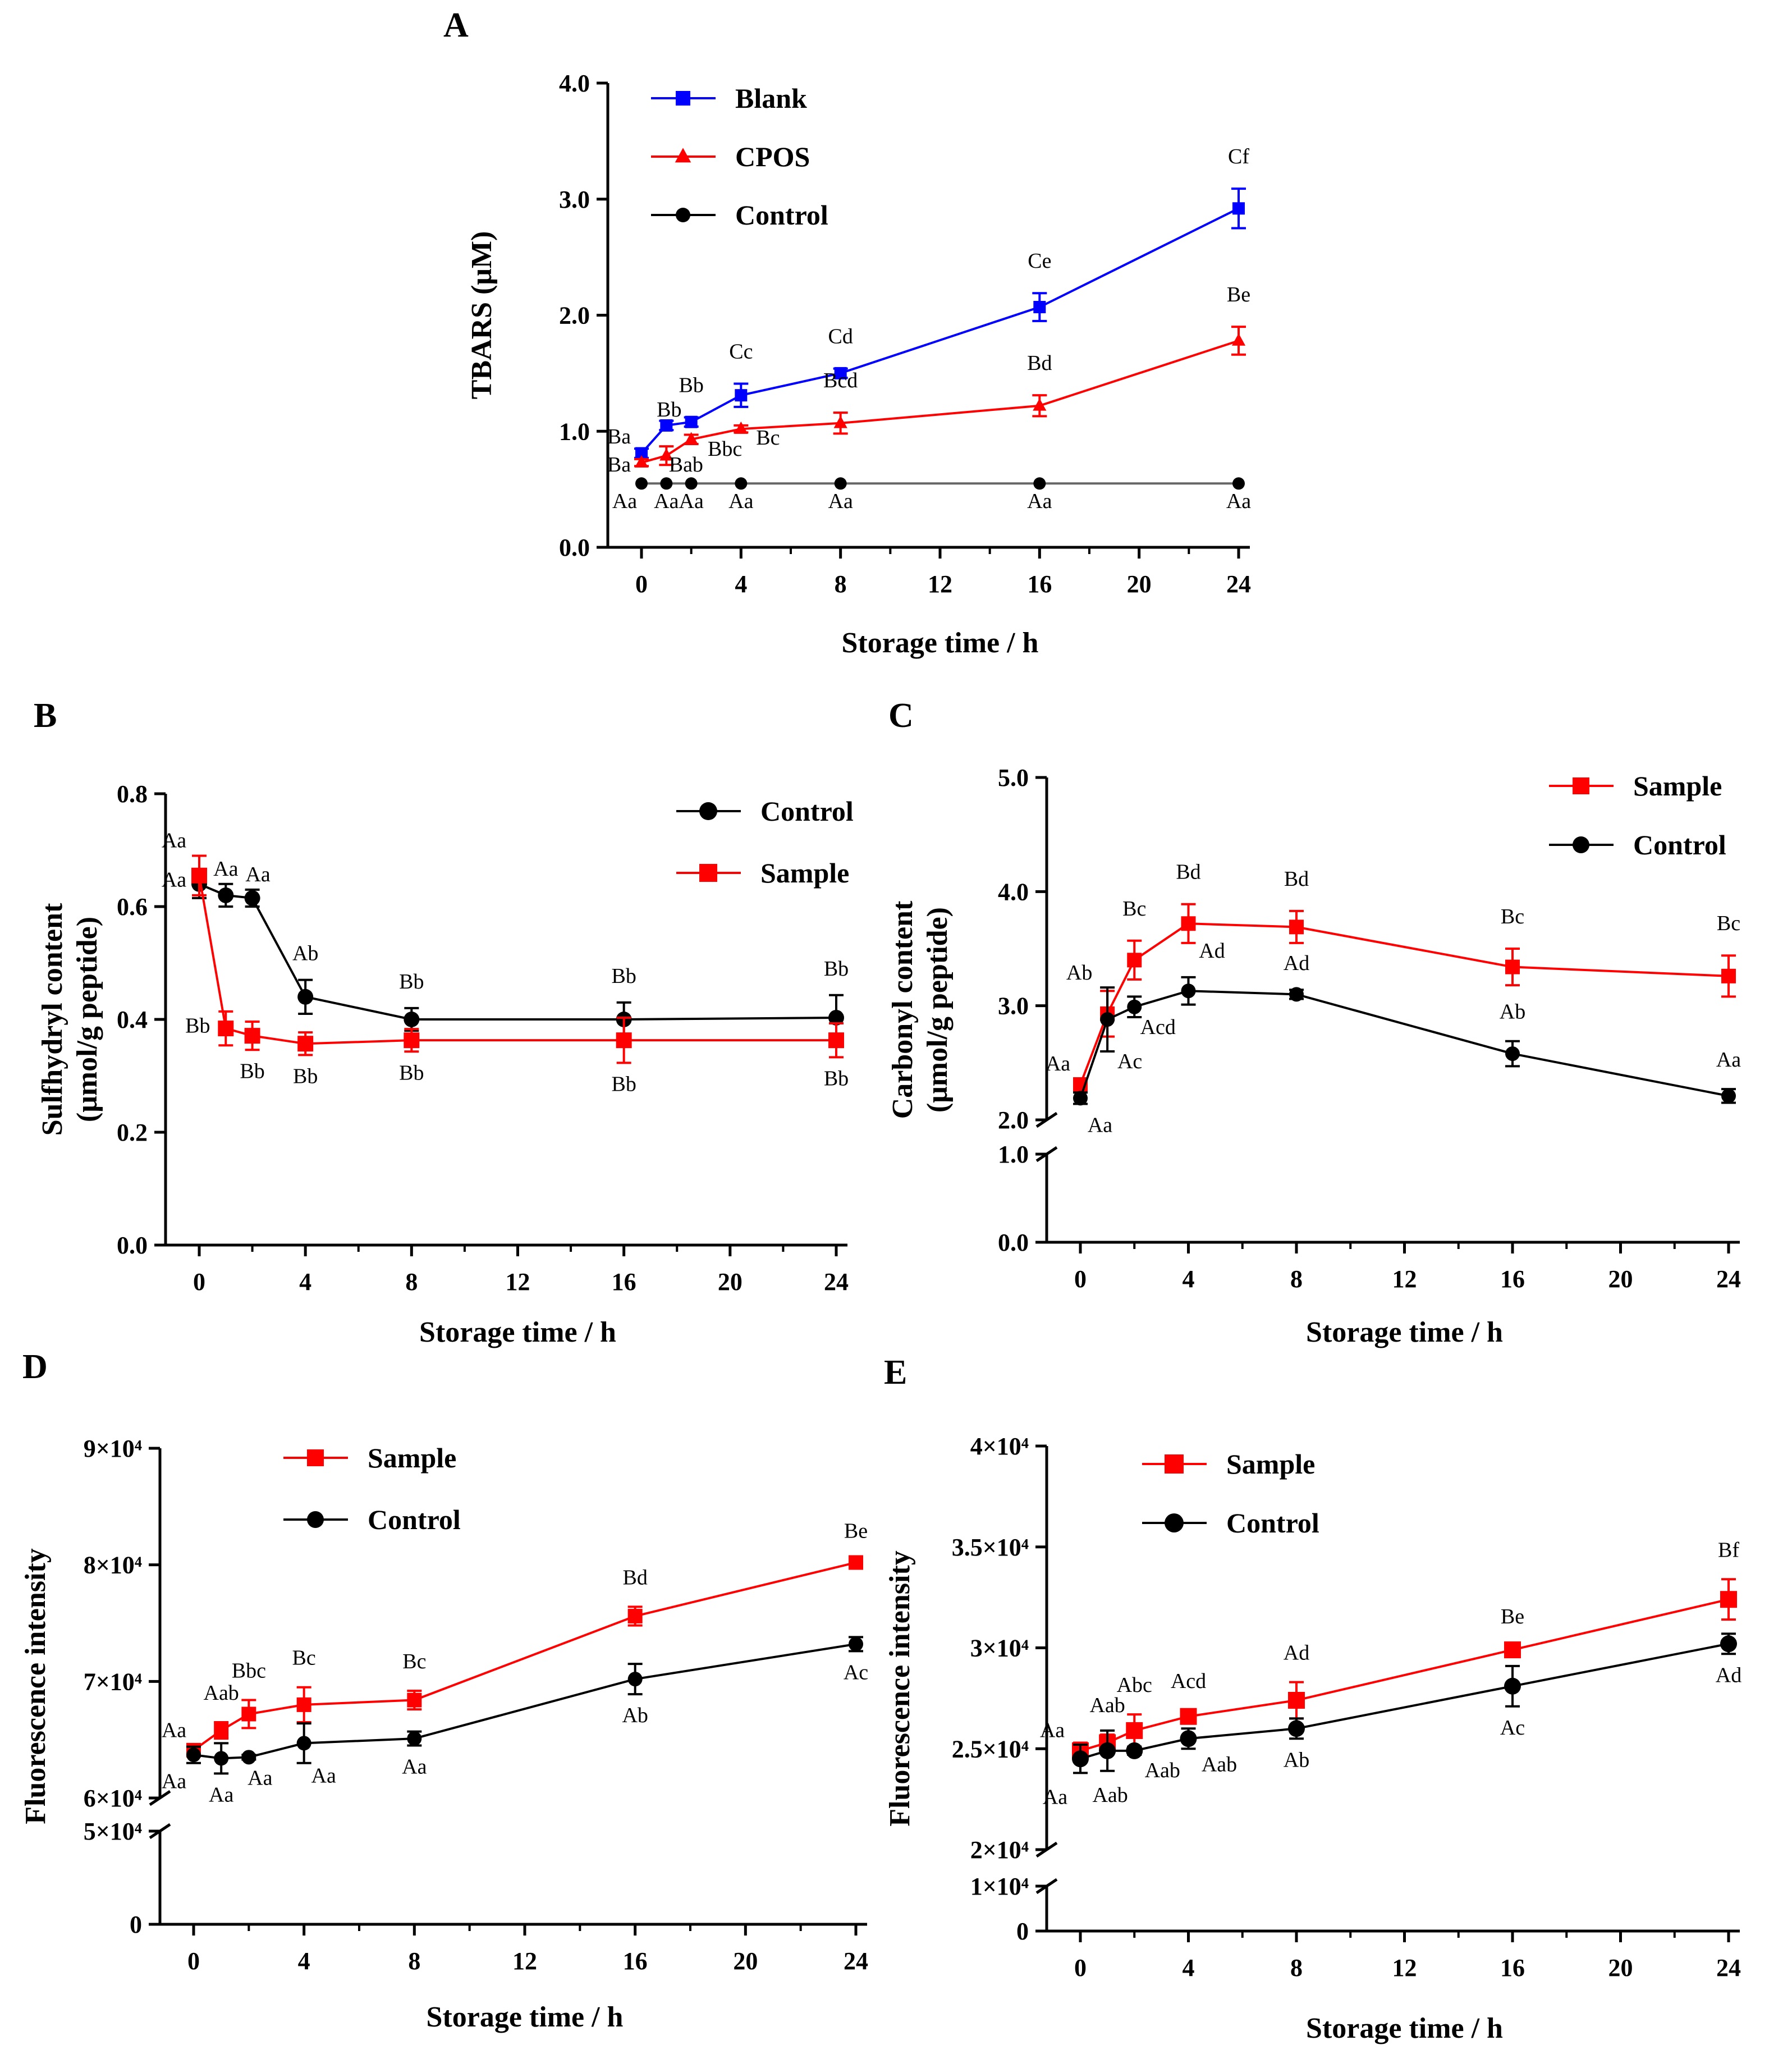  Describe the element at coordinates (575, 199) in the screenshot. I see `y-tick-label: 3.0` at that location.